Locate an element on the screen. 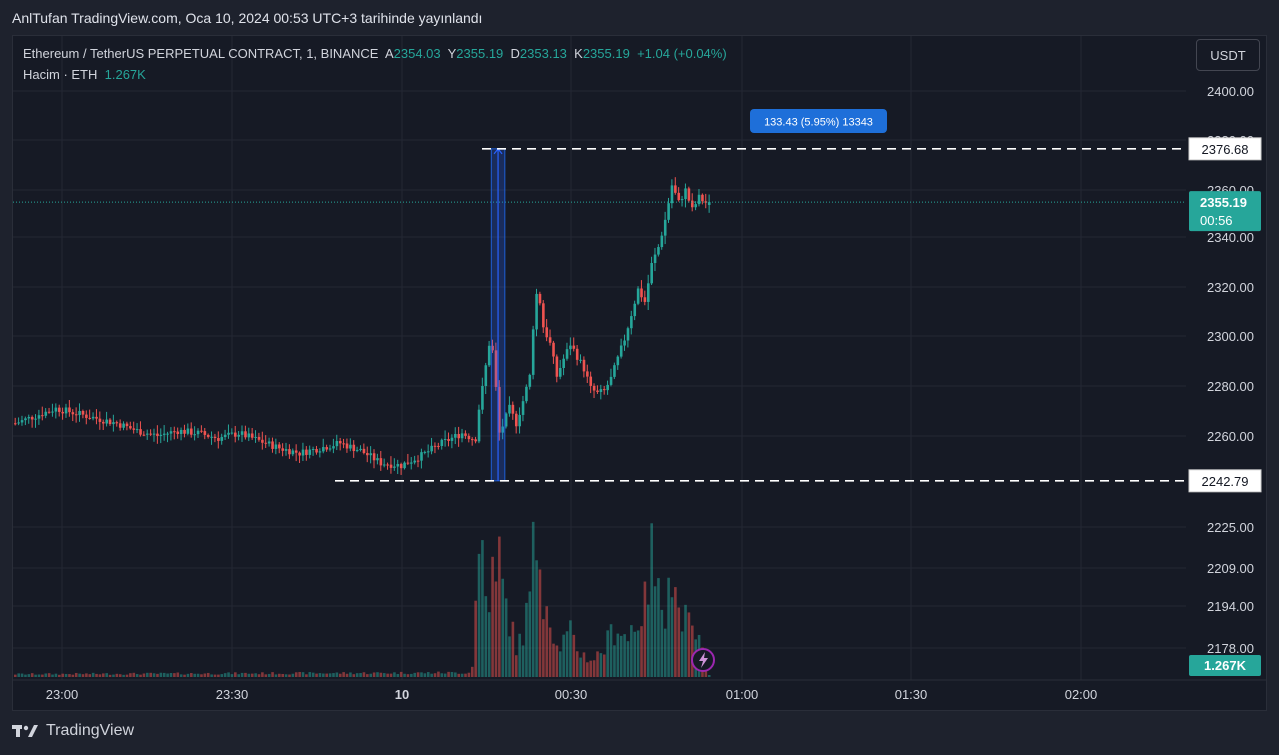 This screenshot has width=1279, height=755. volume-label: Hacim · ETH is located at coordinates (60, 74).